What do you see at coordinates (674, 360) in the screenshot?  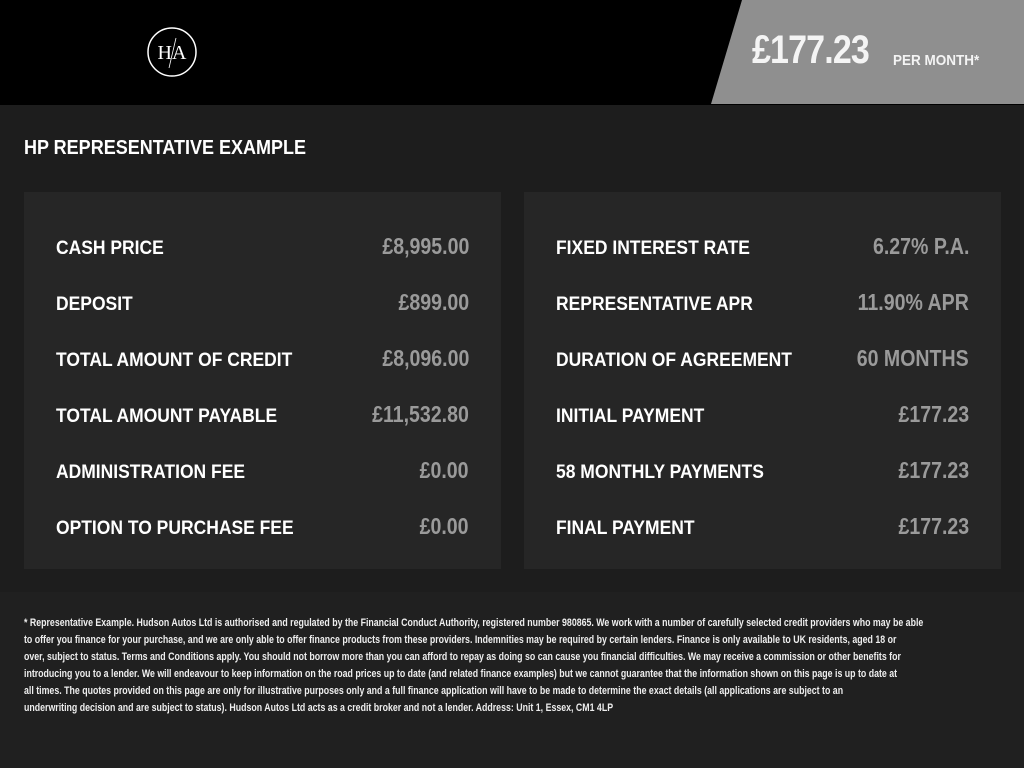 I see `finance-label: DURATION OF AGREEMENT` at bounding box center [674, 360].